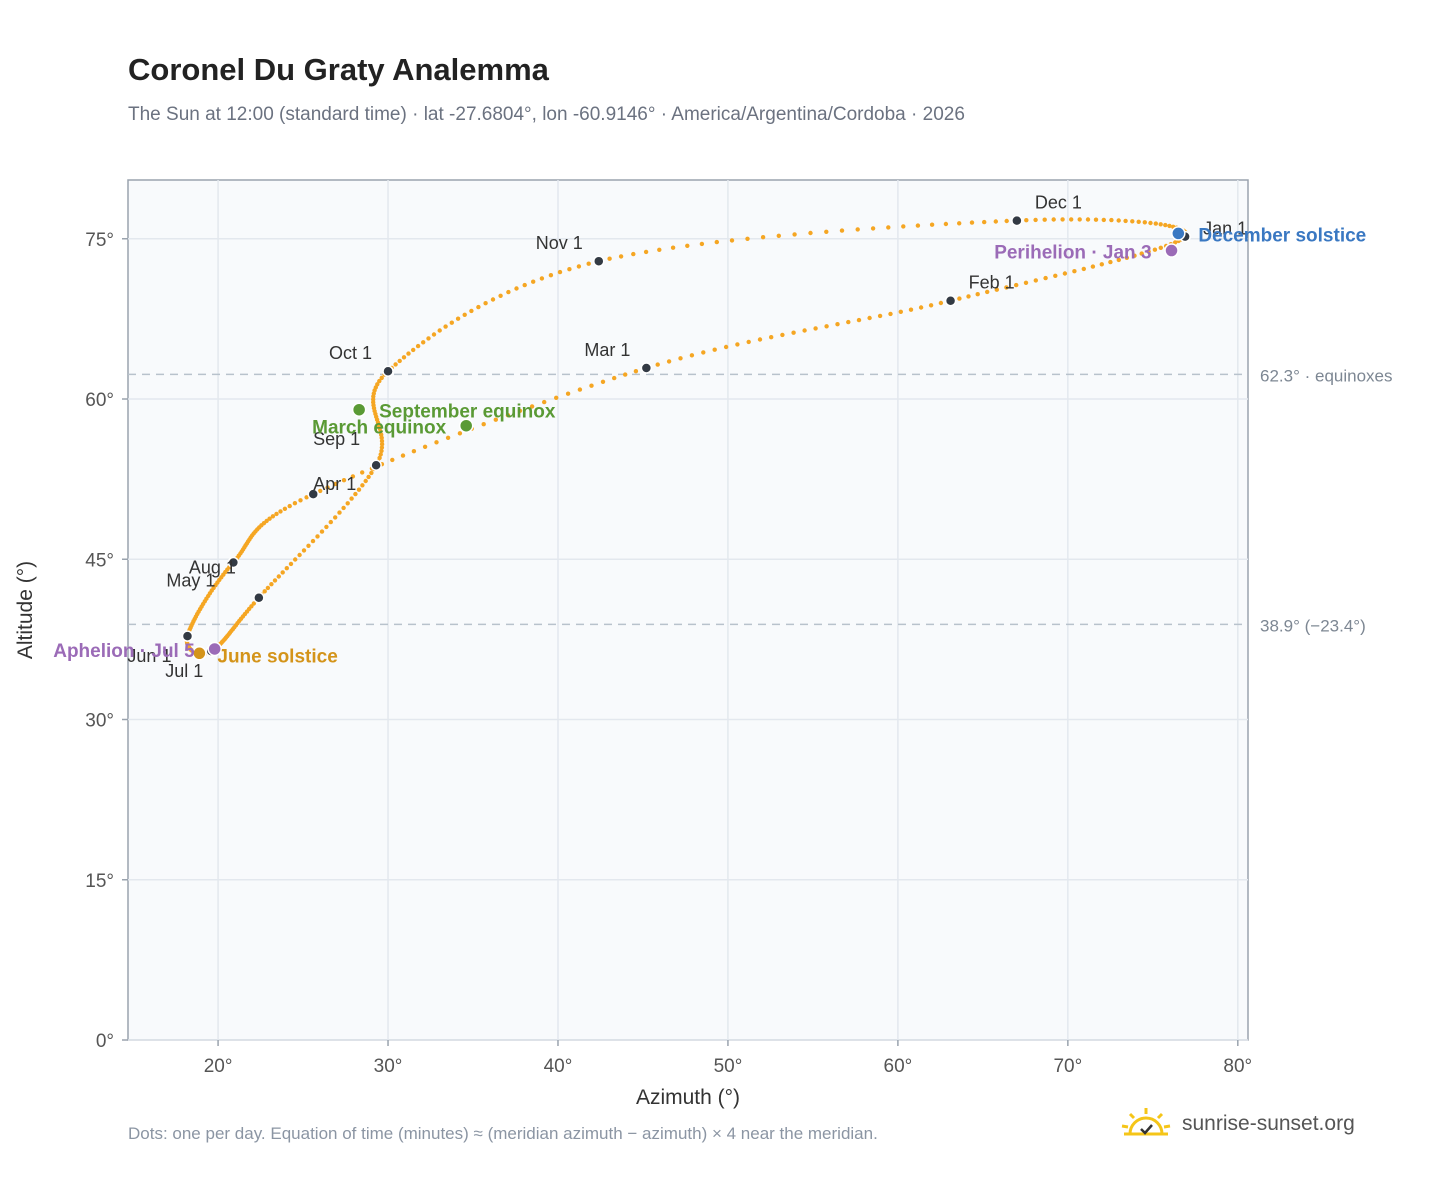 The height and width of the screenshot is (1188, 1448). Describe the element at coordinates (350, 353) in the screenshot. I see `month-label: Oct 1` at that location.